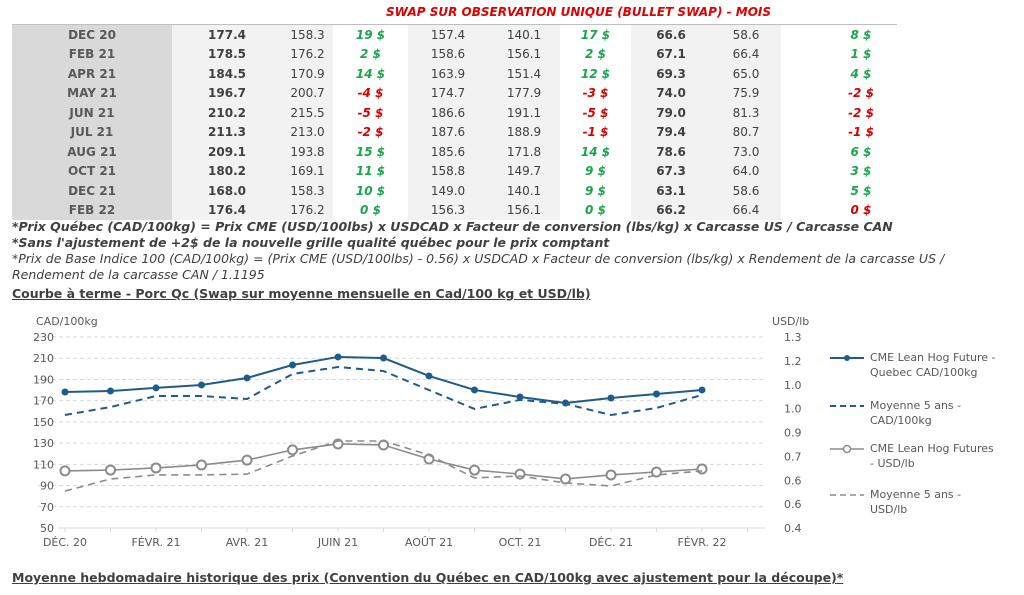 The width and height of the screenshot is (1024, 595). Describe the element at coordinates (47, 486) in the screenshot. I see `y-tick-label: 90` at that location.